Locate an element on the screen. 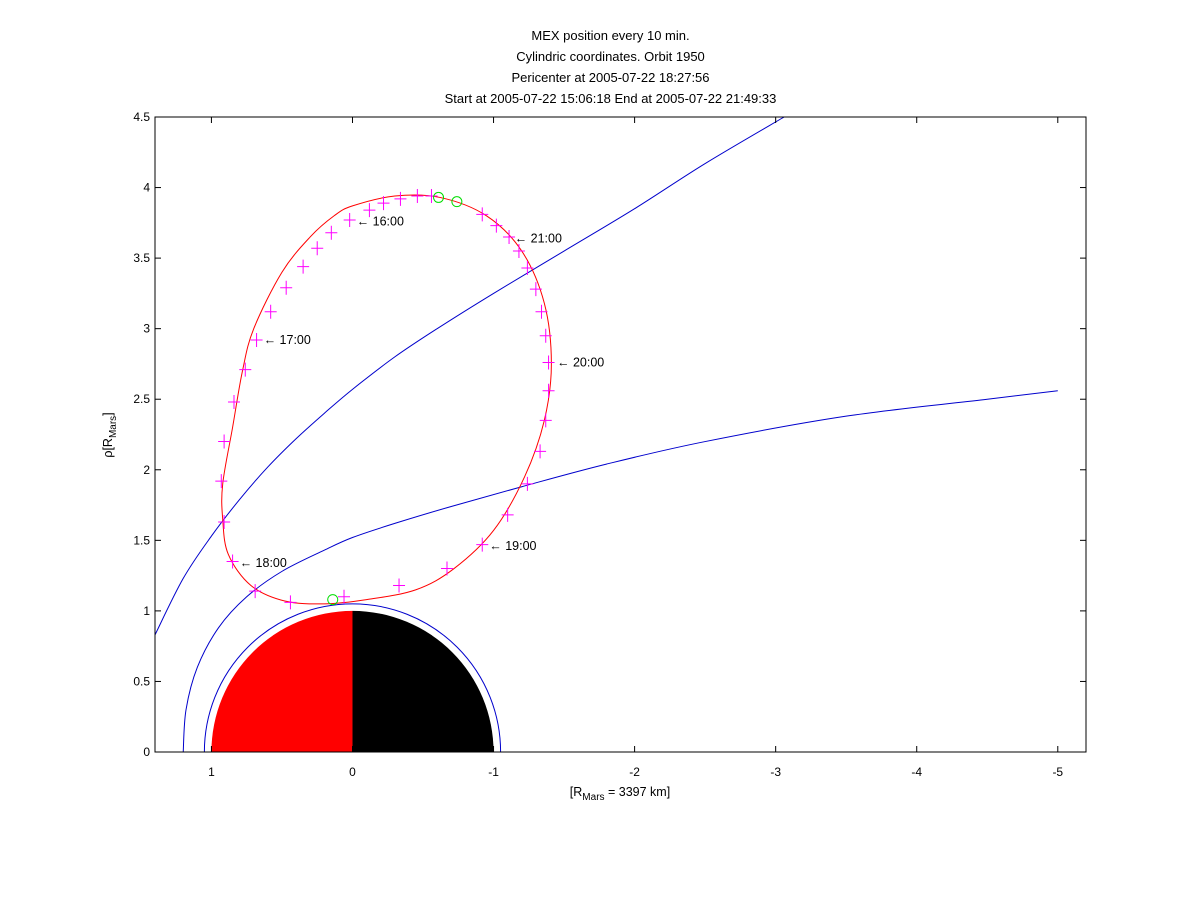 Image resolution: width=1200 pixels, height=901 pixels. chart-title-line-1: MEX position every 10 min. is located at coordinates (610, 35).